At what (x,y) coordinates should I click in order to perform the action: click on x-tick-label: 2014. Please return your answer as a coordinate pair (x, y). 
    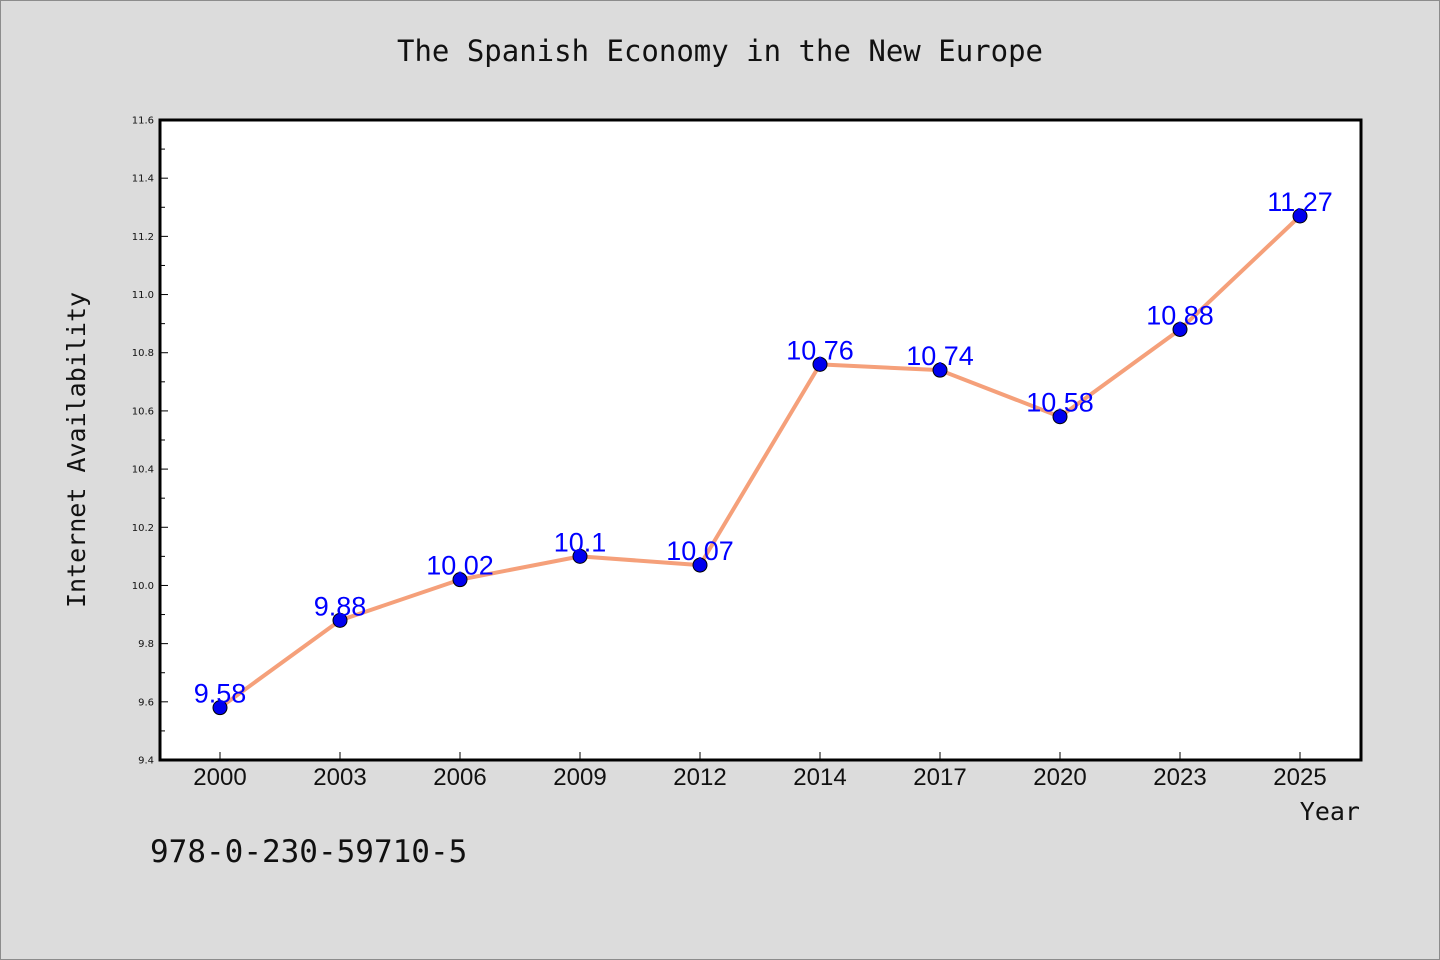
    Looking at the image, I should click on (819, 777).